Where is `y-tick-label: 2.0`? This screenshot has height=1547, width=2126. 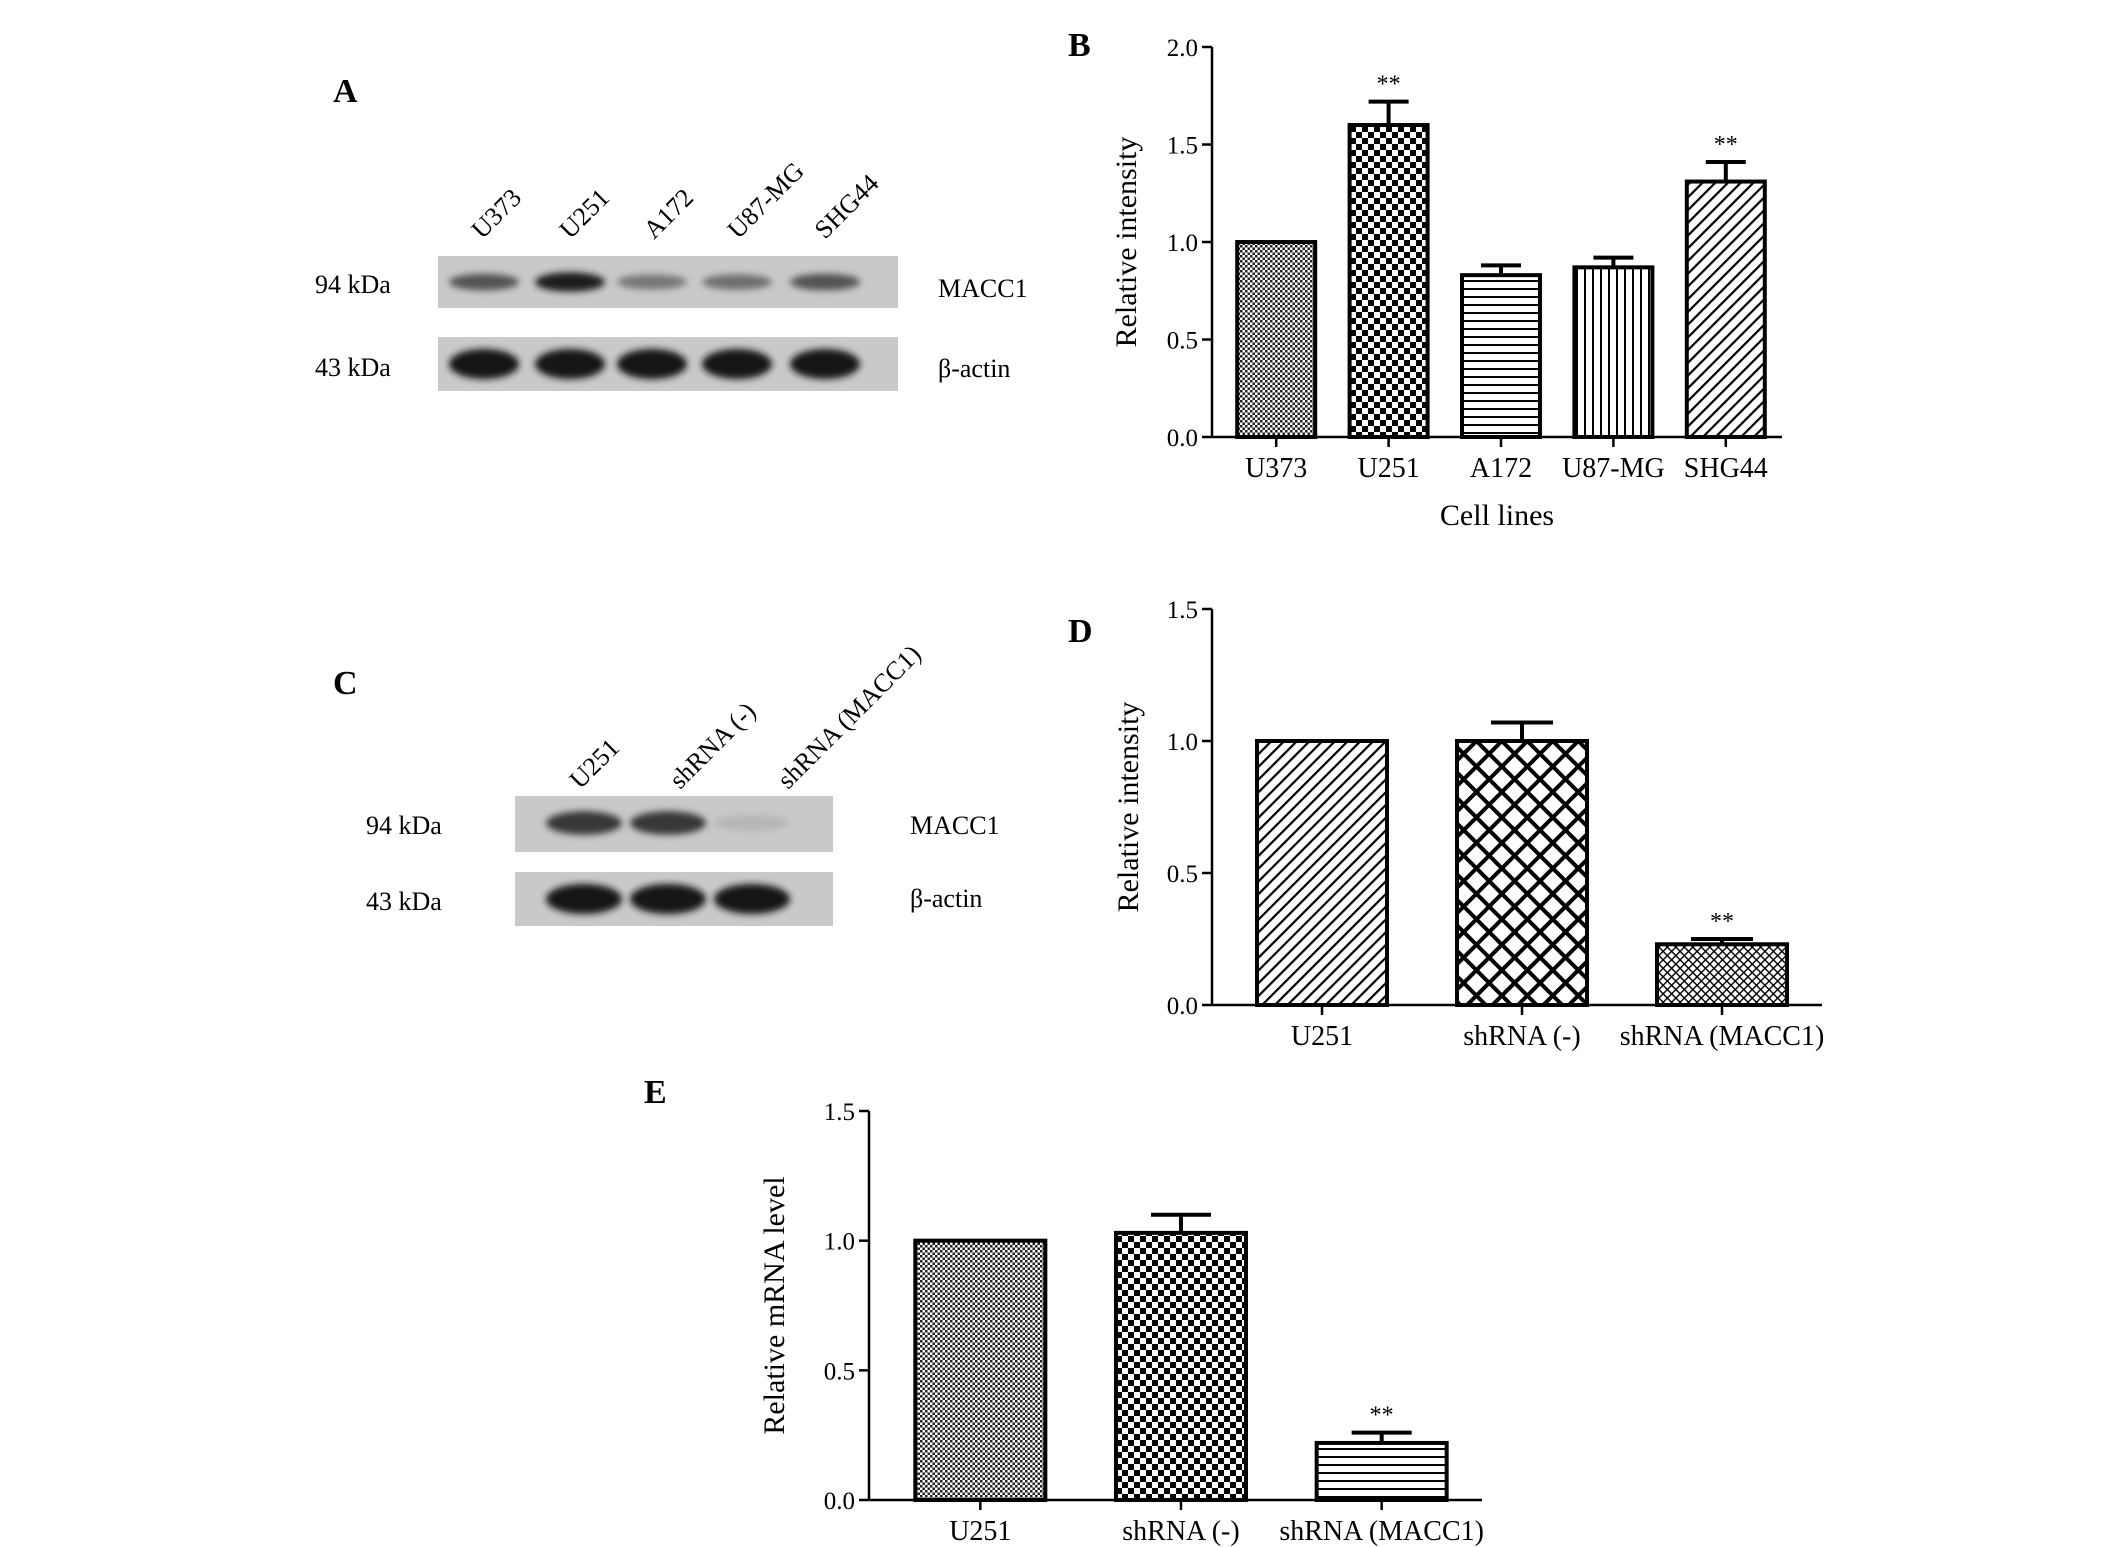 y-tick-label: 2.0 is located at coordinates (1182, 48).